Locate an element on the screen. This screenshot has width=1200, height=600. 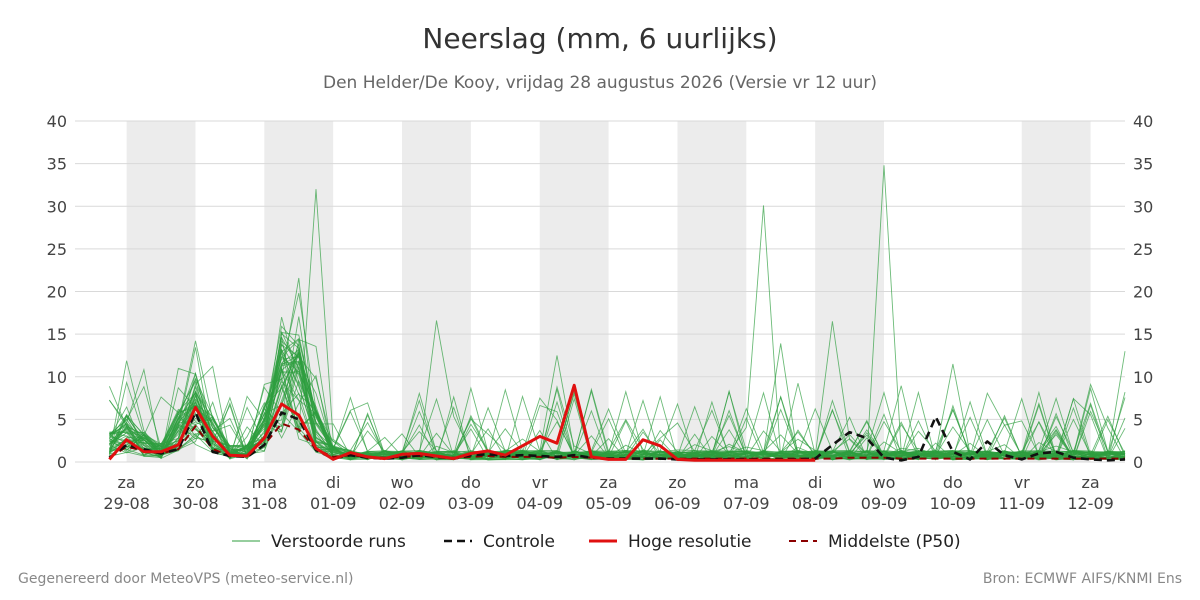
high-resolution-line is located at coordinates (462, 422).